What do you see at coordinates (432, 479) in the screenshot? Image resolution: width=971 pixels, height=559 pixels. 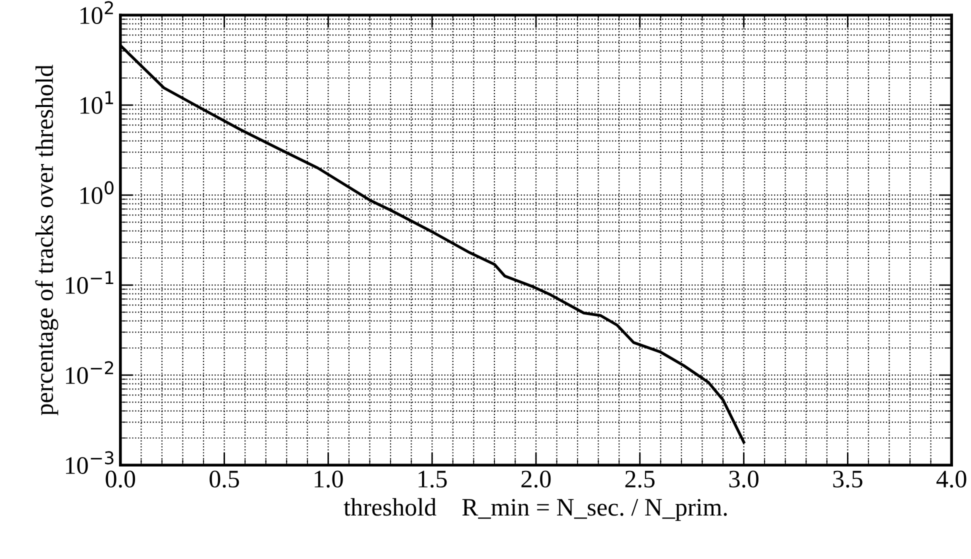 I see `x-tick-label: 1.5` at bounding box center [432, 479].